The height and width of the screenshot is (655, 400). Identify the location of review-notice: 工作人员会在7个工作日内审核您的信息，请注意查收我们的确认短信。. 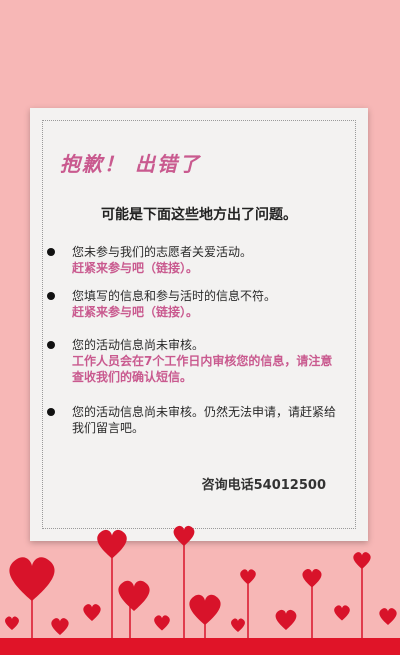
(202, 369).